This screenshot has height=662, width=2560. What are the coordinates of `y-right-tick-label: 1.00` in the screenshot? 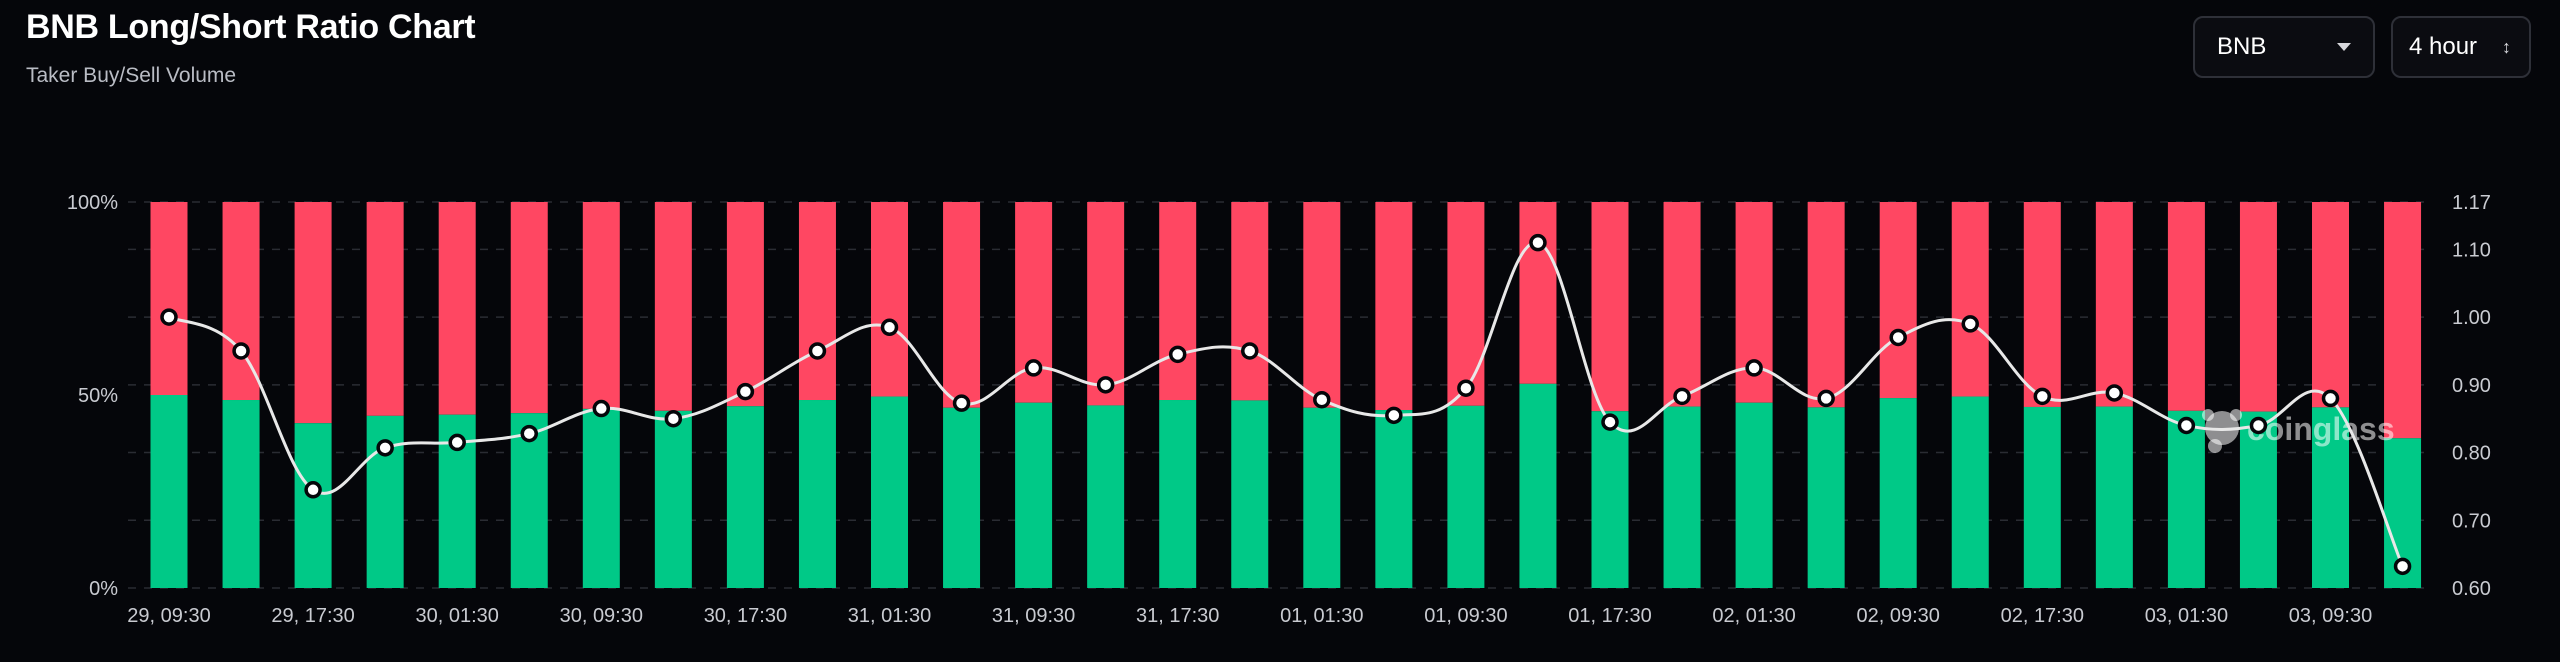 It's located at (2471, 318).